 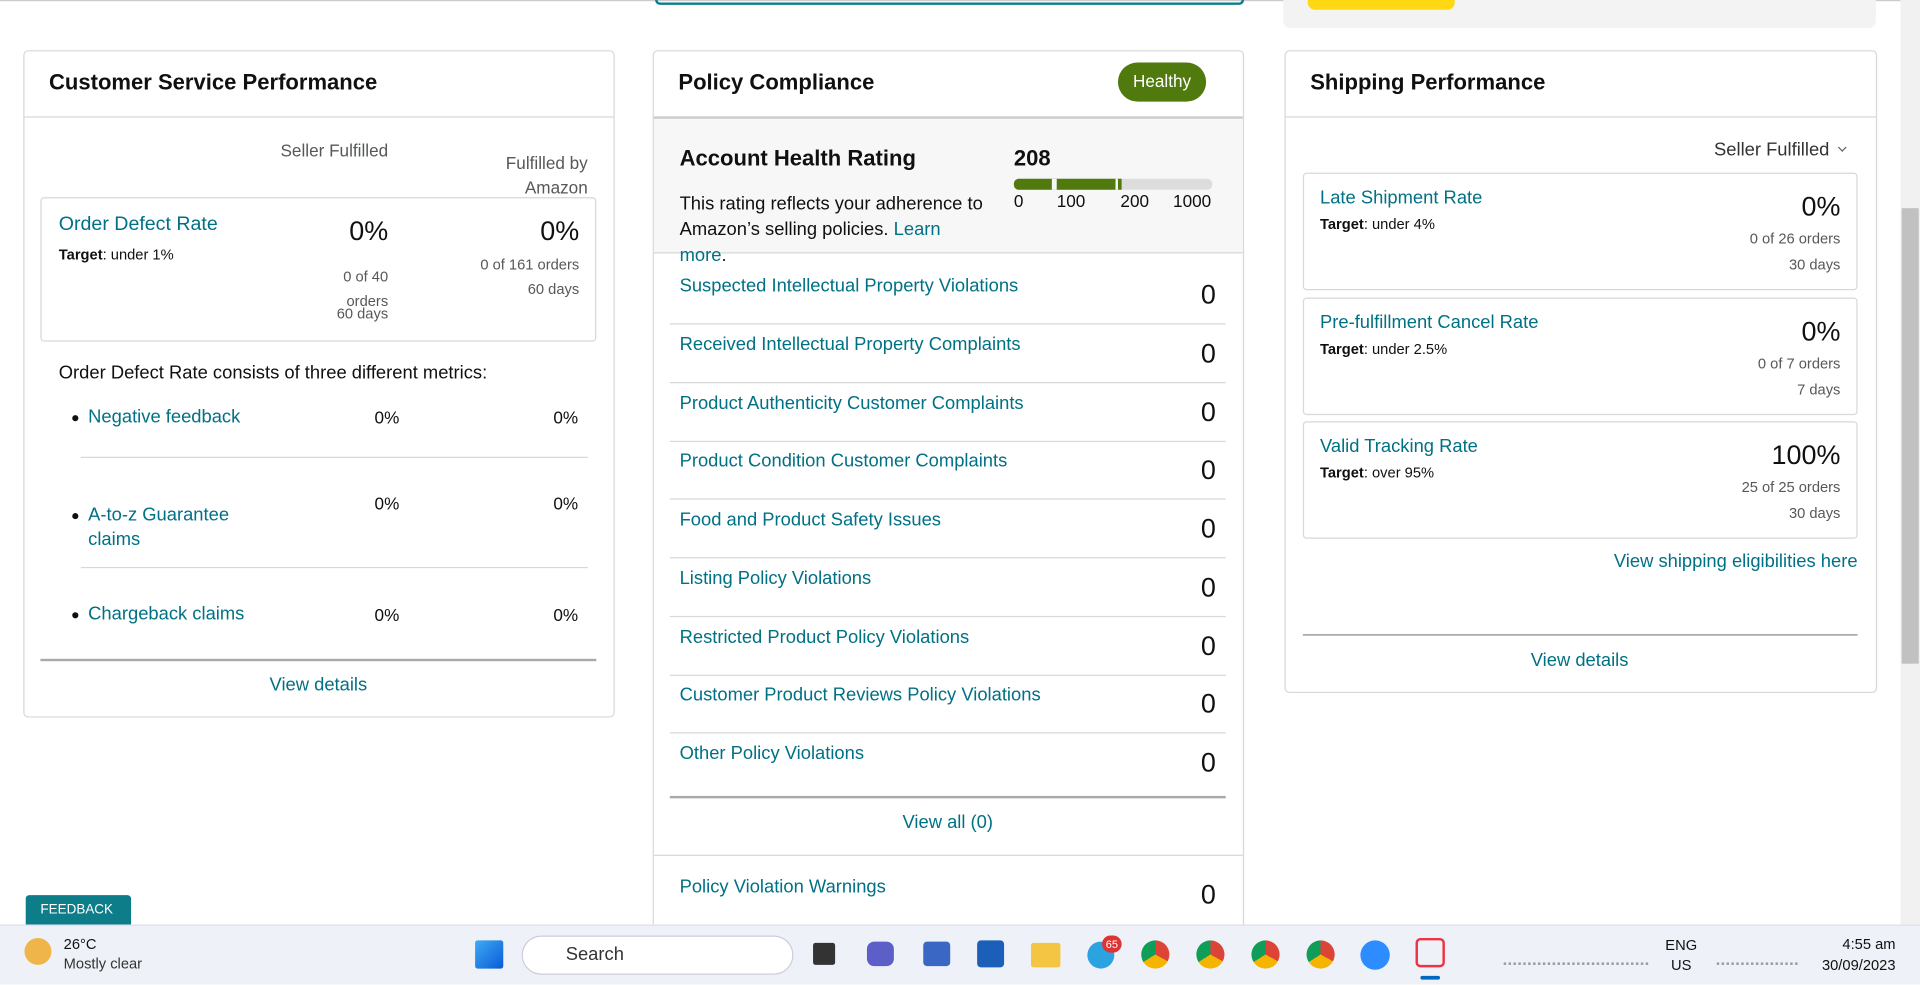 What do you see at coordinates (1795, 239) in the screenshot?
I see `orders: 0 of 26 orders` at bounding box center [1795, 239].